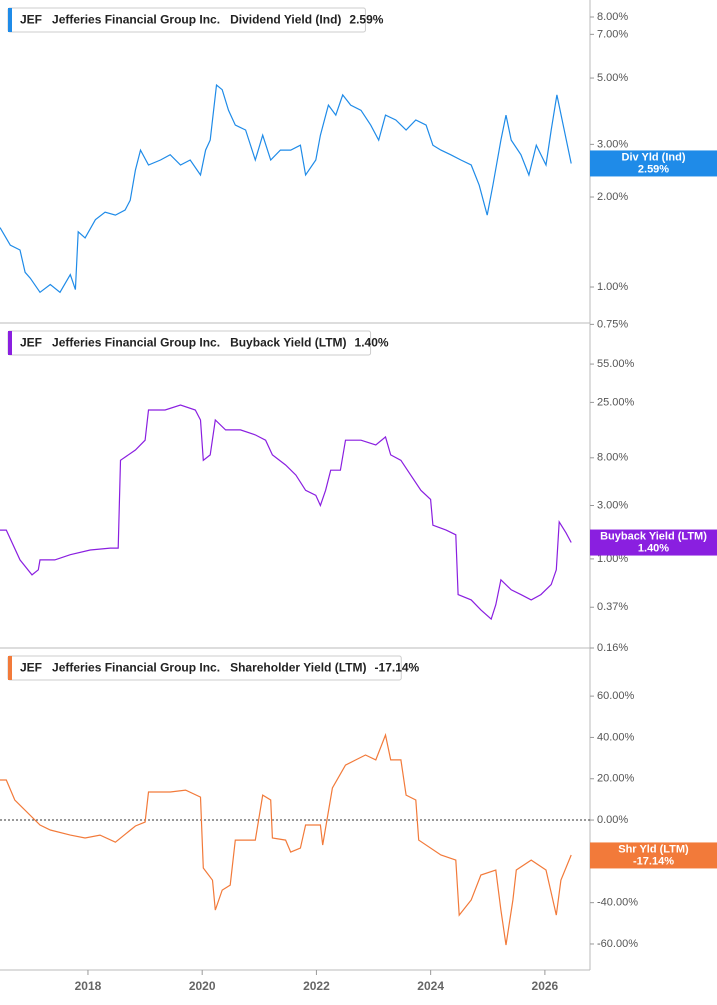  I want to click on x-tick-label: 2026, so click(545, 986).